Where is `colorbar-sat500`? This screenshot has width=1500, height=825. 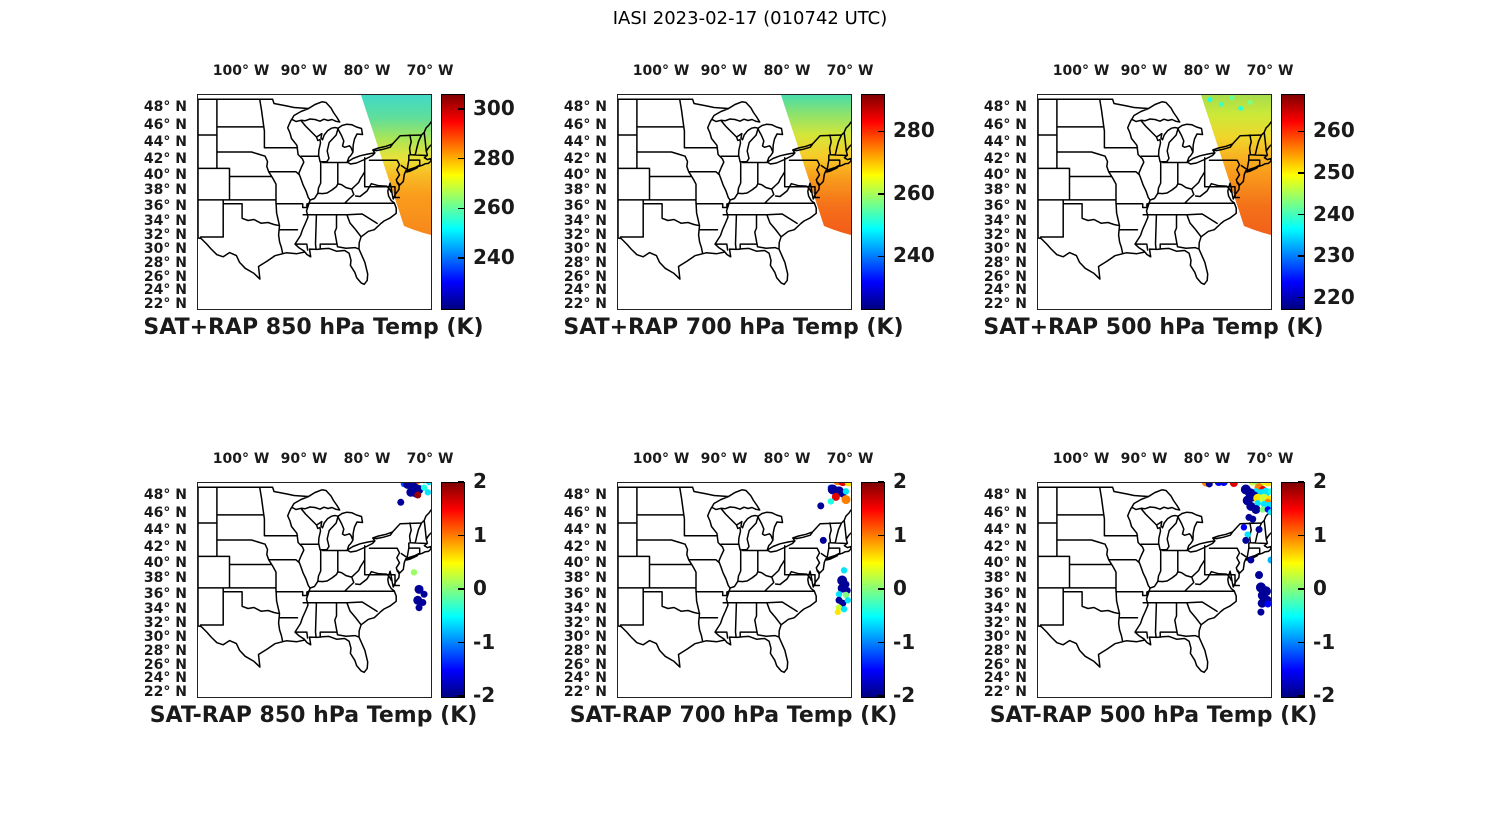
colorbar-sat500 is located at coordinates (1293, 202).